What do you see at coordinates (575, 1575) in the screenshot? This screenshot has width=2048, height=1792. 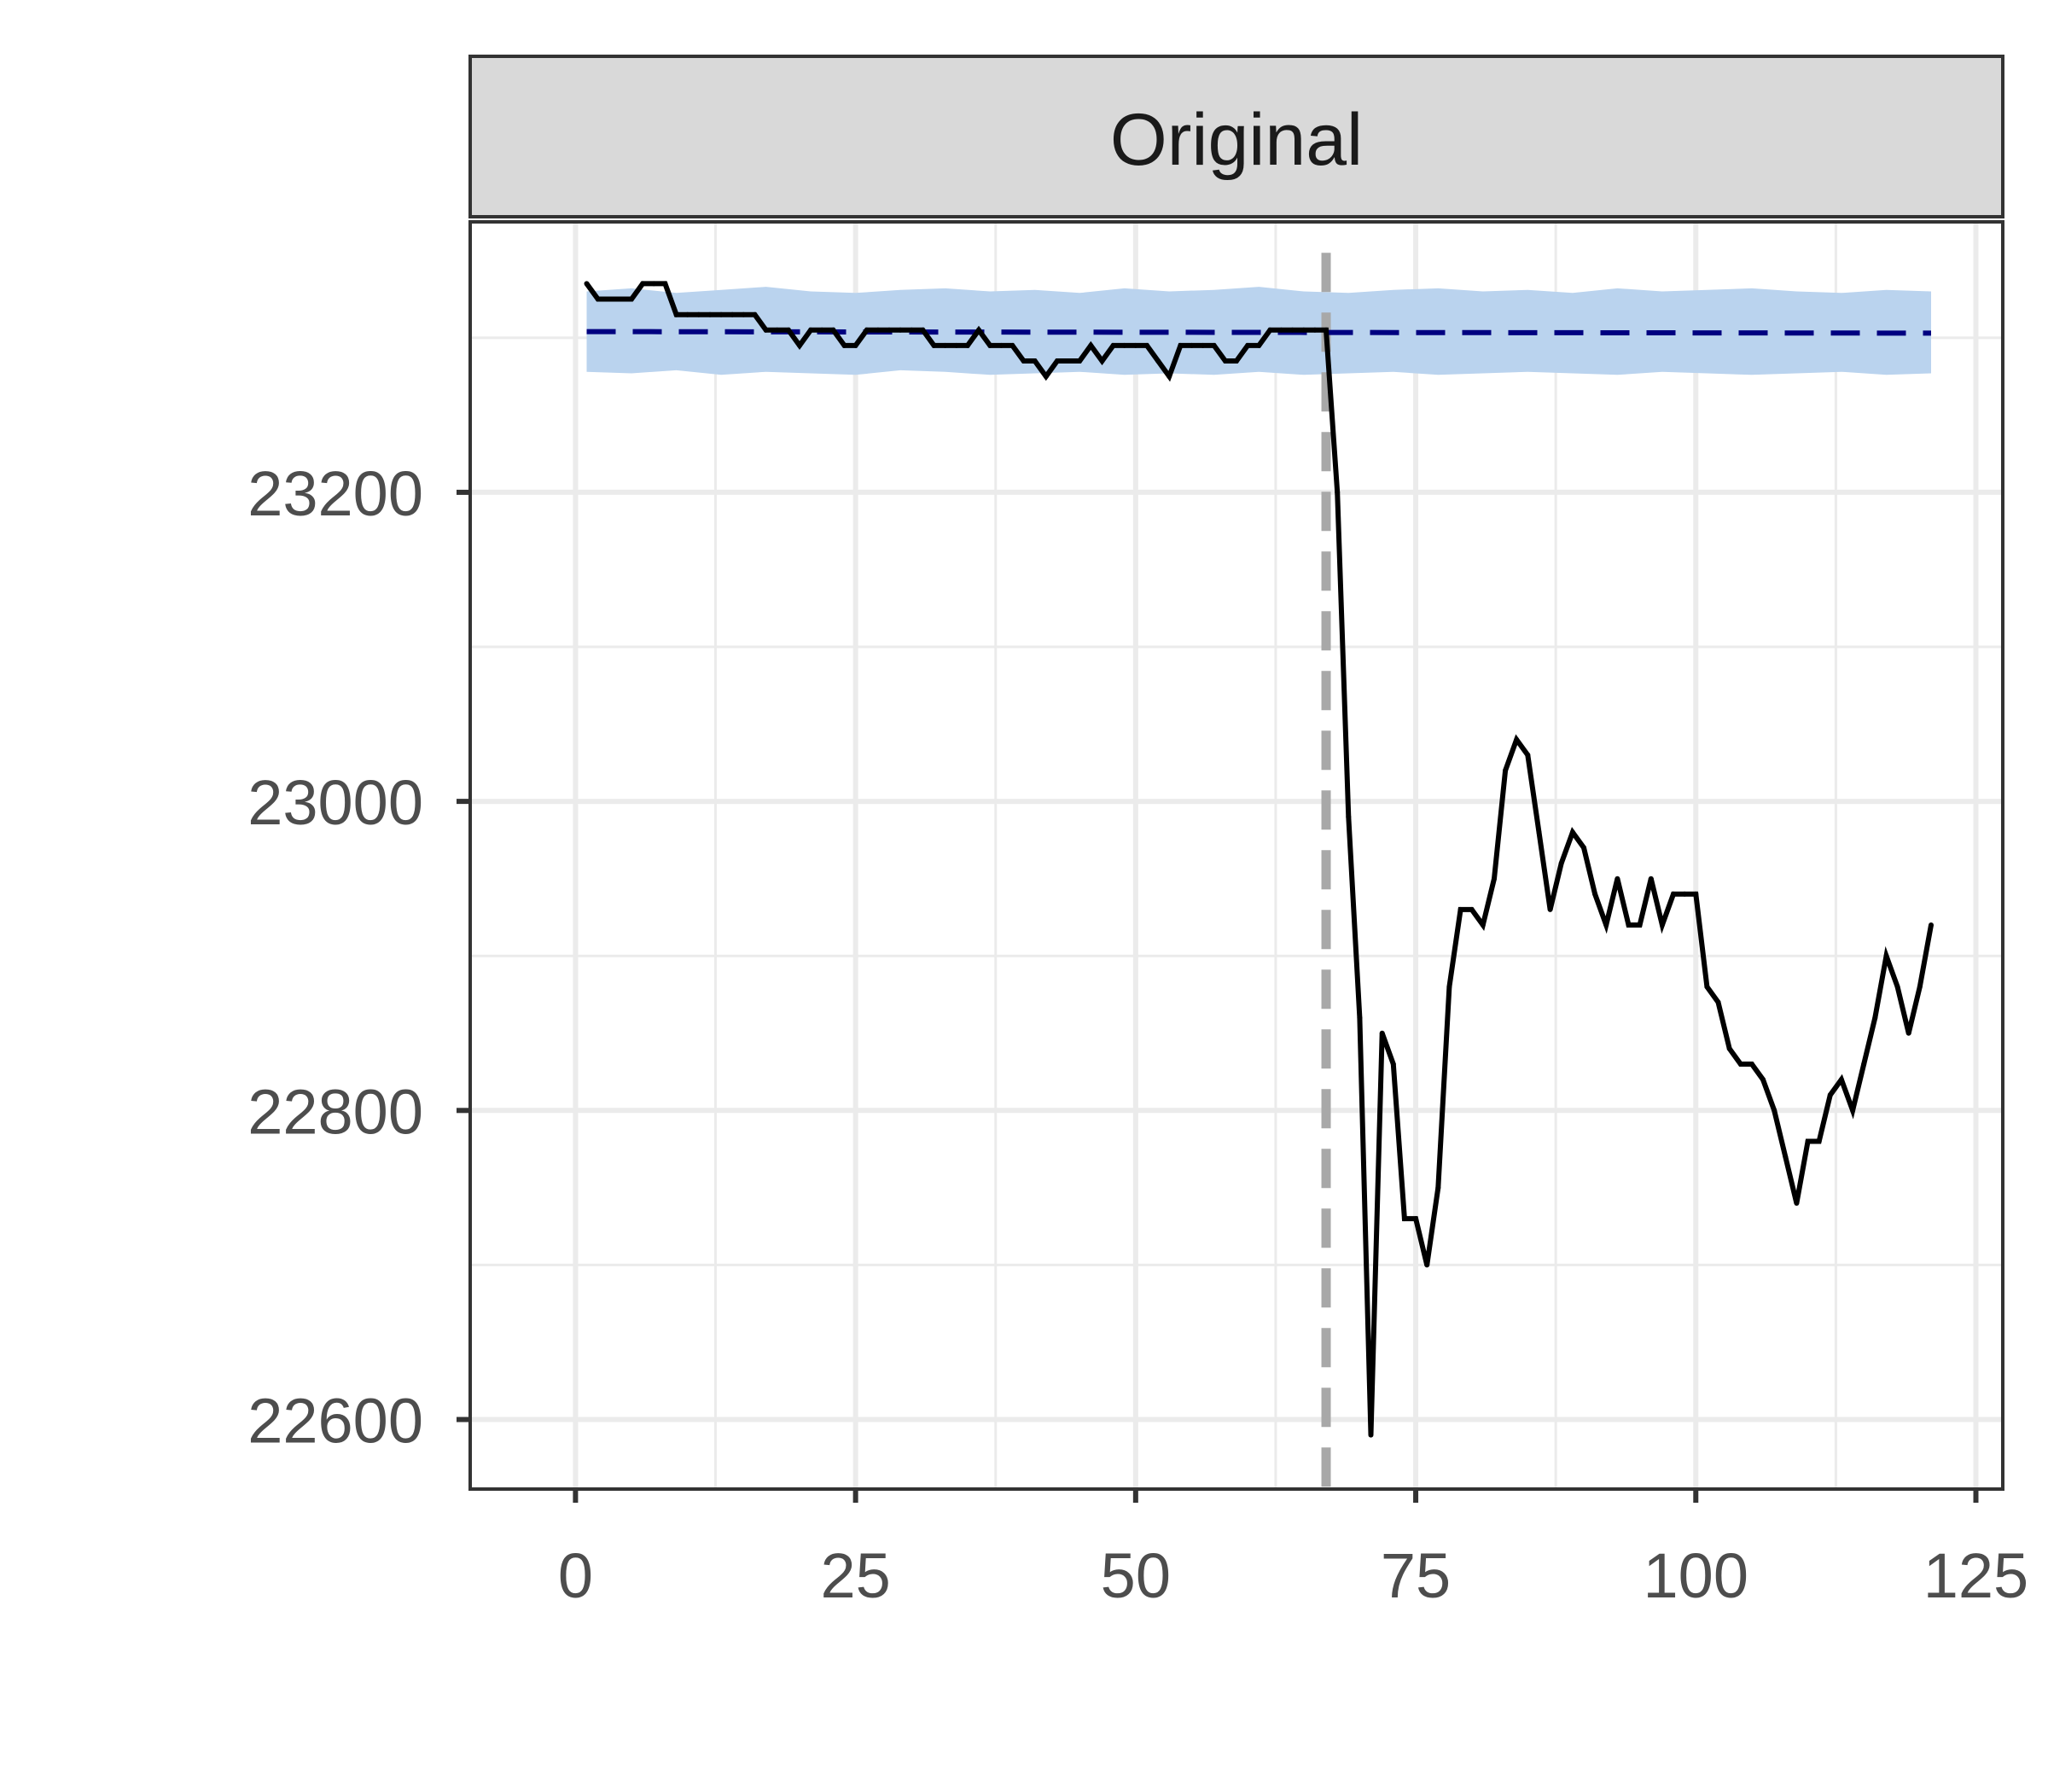 I see `x-axis-tick-label: 0` at bounding box center [575, 1575].